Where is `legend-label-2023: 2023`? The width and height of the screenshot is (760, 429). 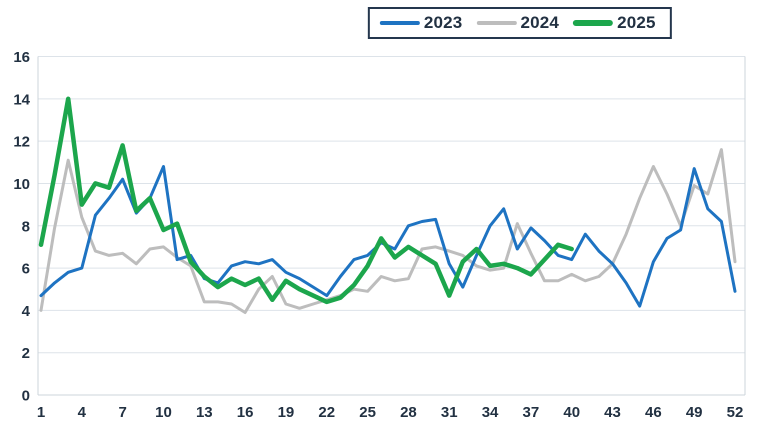
legend-label-2023: 2023 is located at coordinates (443, 22).